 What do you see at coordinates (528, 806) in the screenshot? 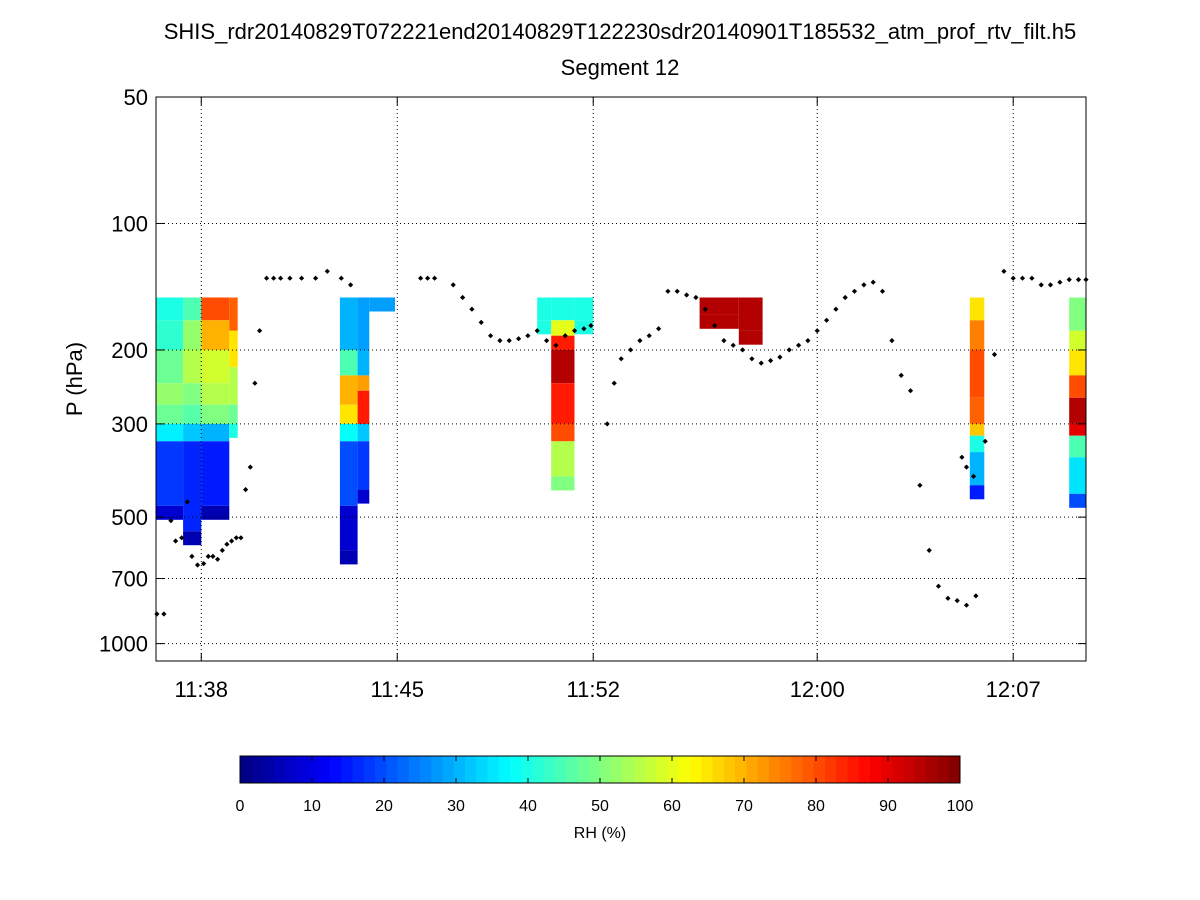
I see `colorbar-tick-label: 40` at bounding box center [528, 806].